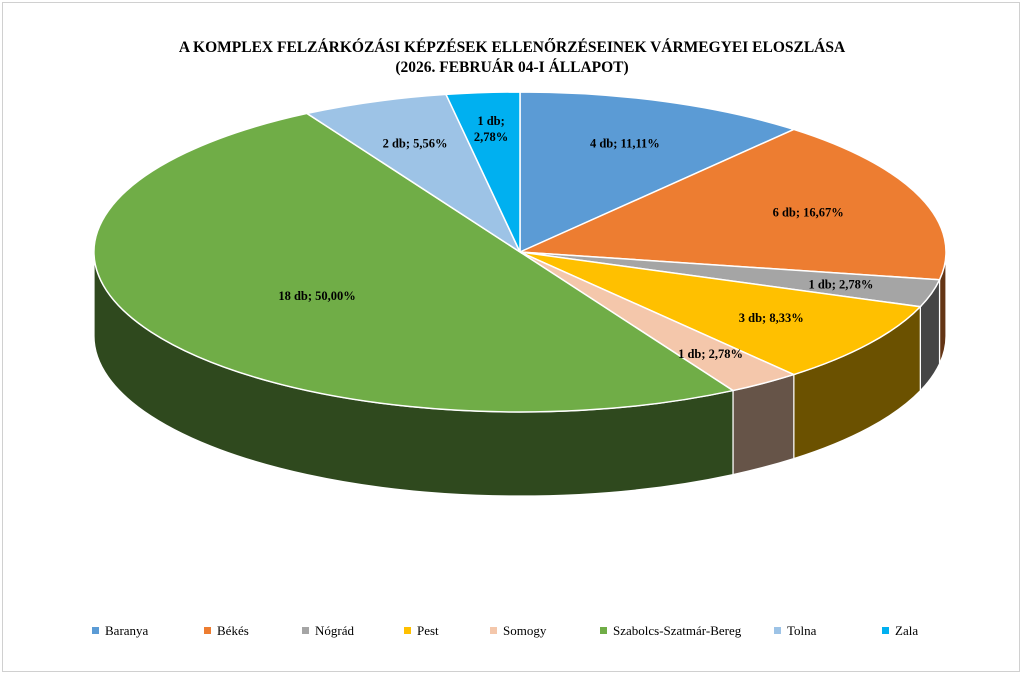  I want to click on legend-item-baranya: Baranya, so click(120, 631).